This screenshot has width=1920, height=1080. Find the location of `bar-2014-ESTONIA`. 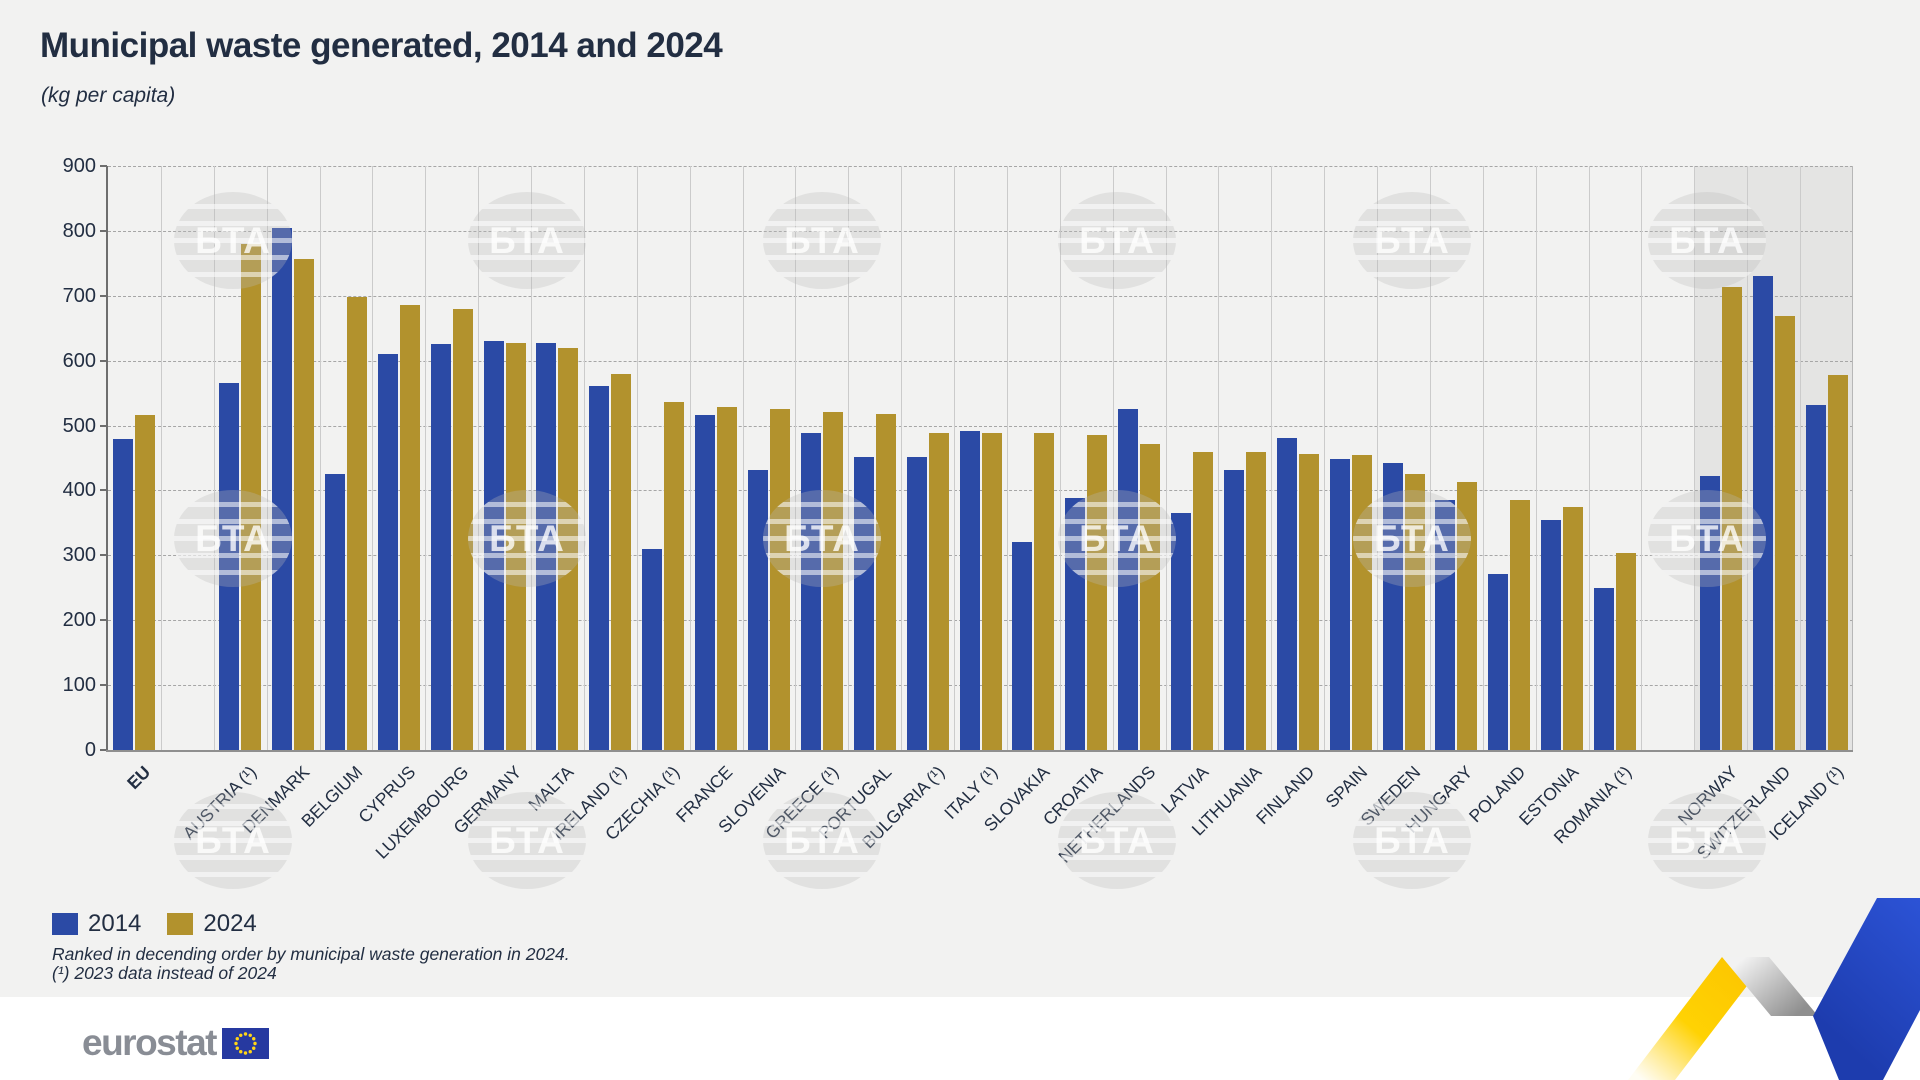

bar-2014-ESTONIA is located at coordinates (1551, 634).